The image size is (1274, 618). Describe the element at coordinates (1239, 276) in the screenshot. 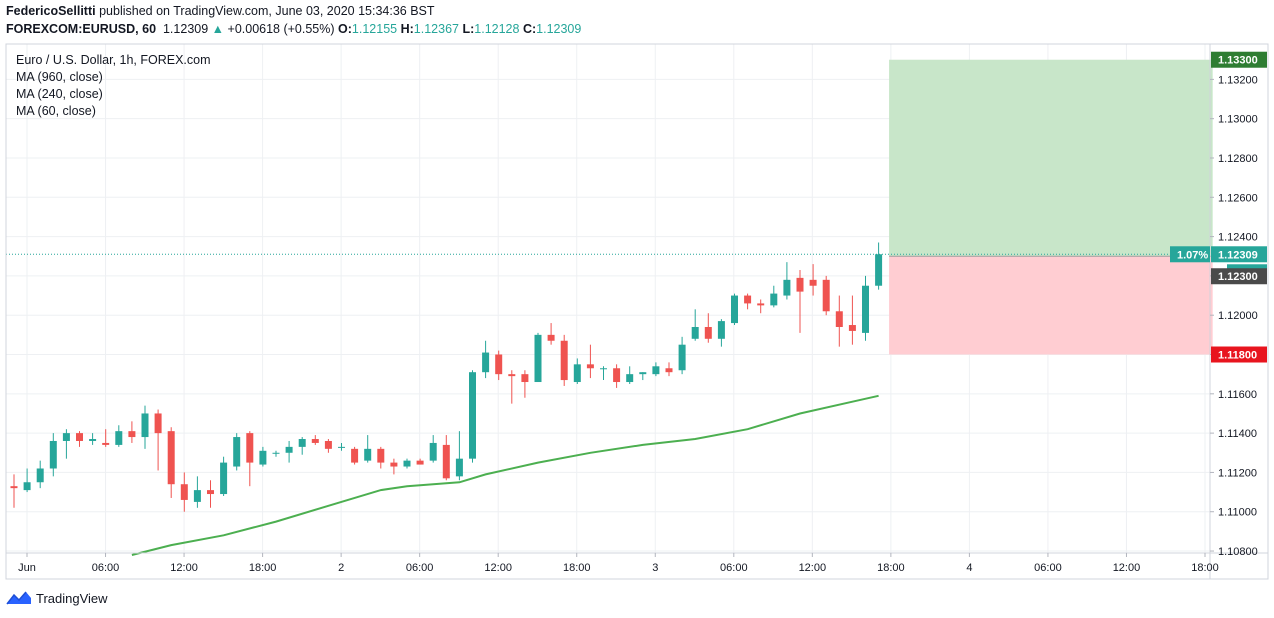

I see `entry-price-label-bg` at that location.